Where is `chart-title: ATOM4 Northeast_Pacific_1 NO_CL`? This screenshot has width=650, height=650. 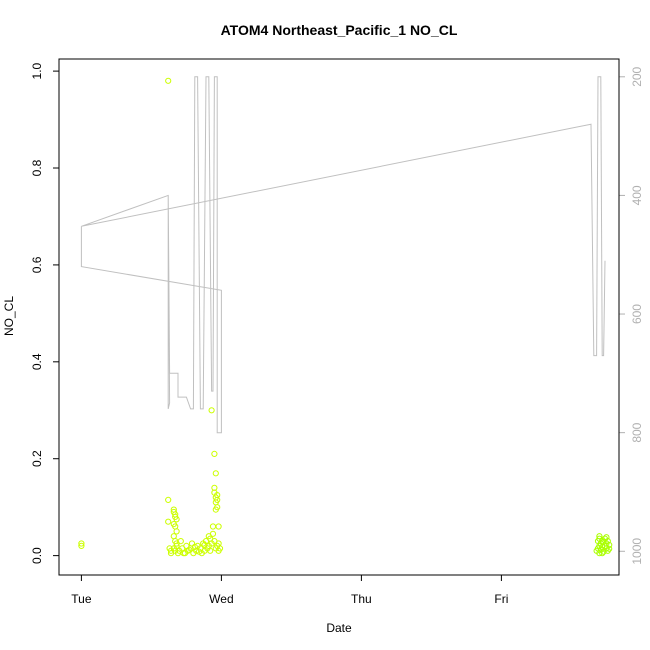
chart-title: ATOM4 Northeast_Pacific_1 NO_CL is located at coordinates (339, 30).